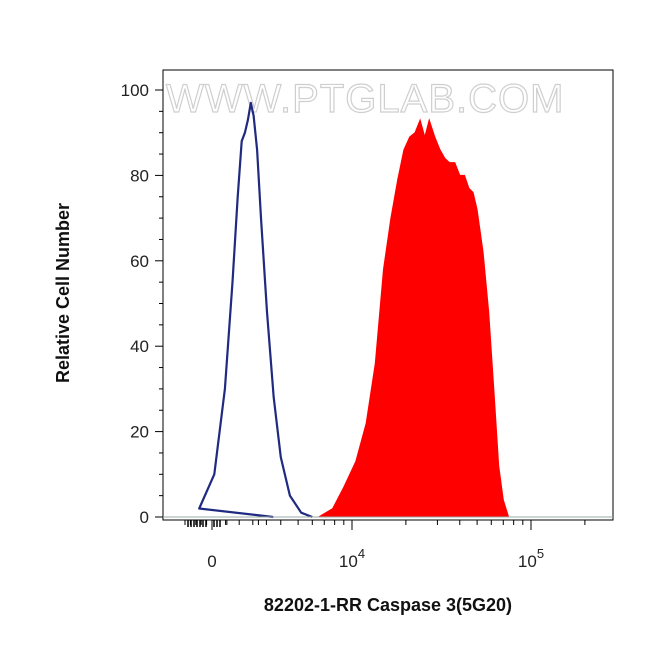  Describe the element at coordinates (139, 175) in the screenshot. I see `y-tick-label: 80` at that location.